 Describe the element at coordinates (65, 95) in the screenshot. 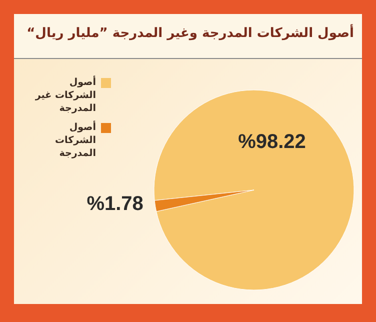

I see `slice-label: أصول الشركات غير المدرجة` at that location.